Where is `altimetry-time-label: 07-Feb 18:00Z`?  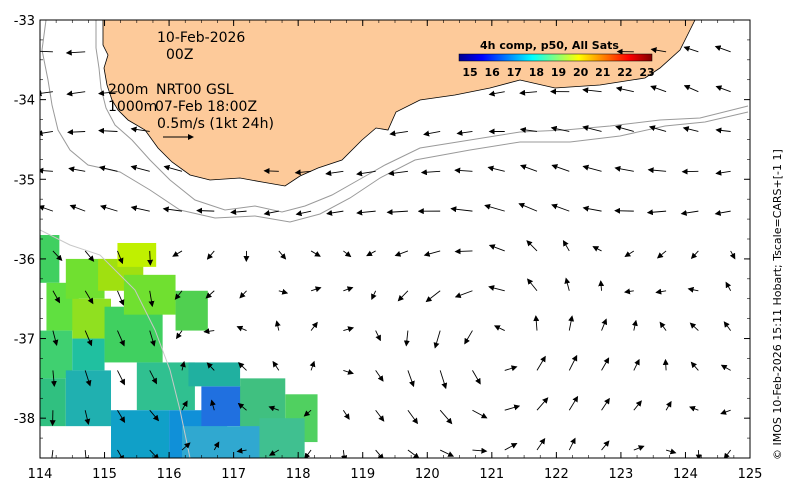
altimetry-time-label: 07-Feb 18:00Z is located at coordinates (206, 107).